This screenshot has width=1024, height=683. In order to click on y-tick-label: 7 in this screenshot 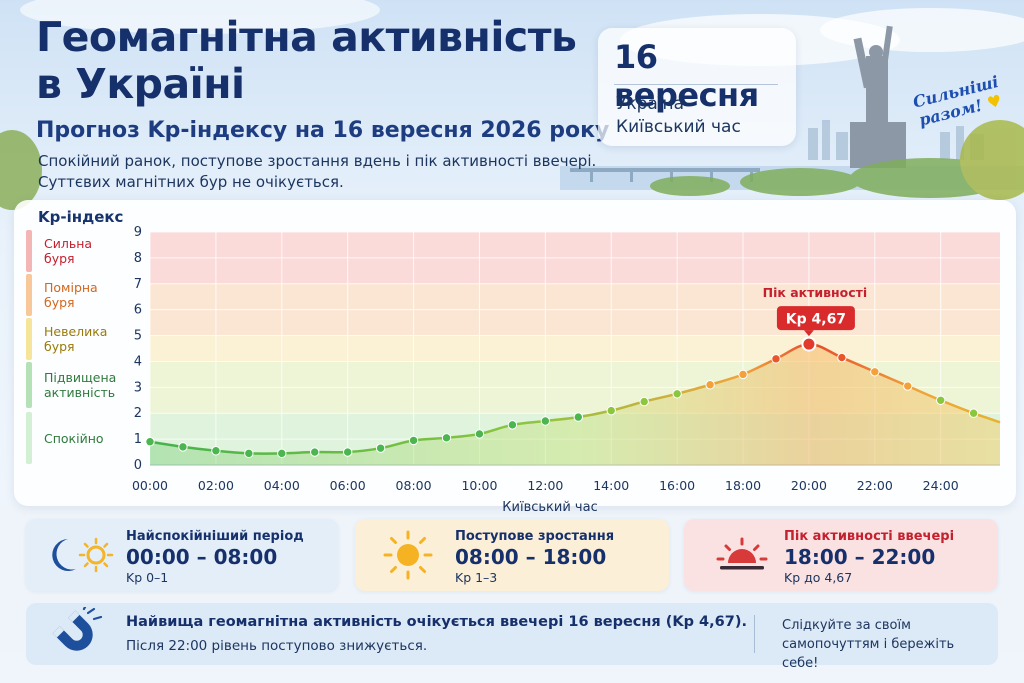, I will do `click(138, 284)`.